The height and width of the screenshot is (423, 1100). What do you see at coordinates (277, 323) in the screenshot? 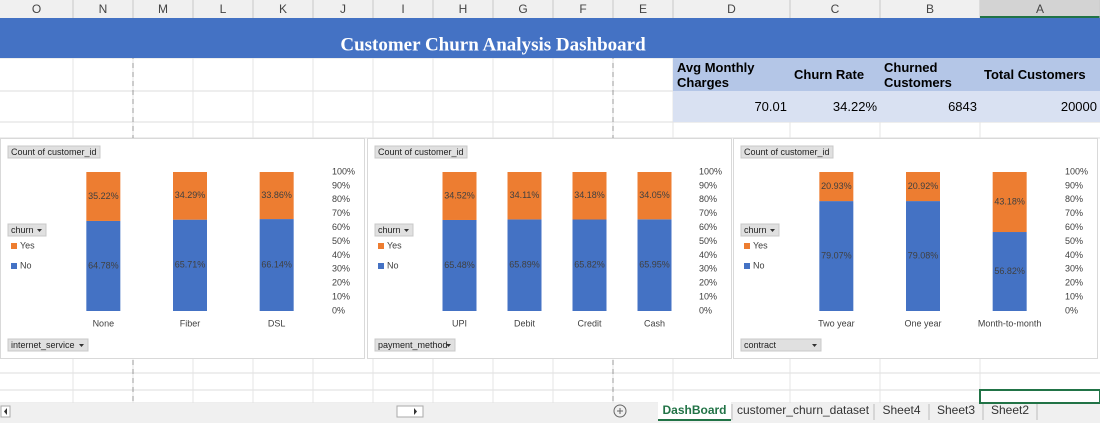
I see `x-tick-label: DSL` at bounding box center [277, 323].